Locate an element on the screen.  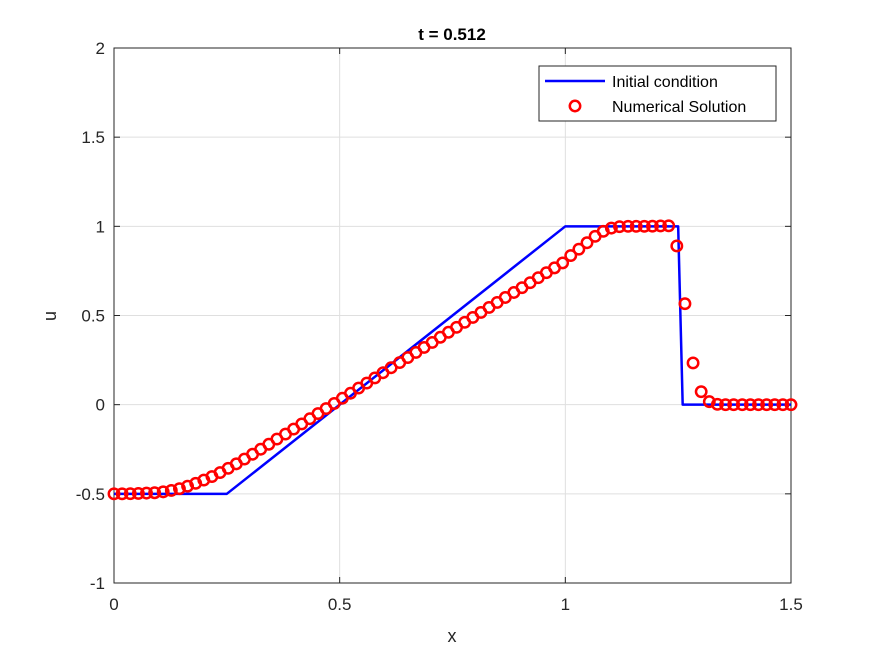
y-tick-label: 2 is located at coordinates (100, 48).